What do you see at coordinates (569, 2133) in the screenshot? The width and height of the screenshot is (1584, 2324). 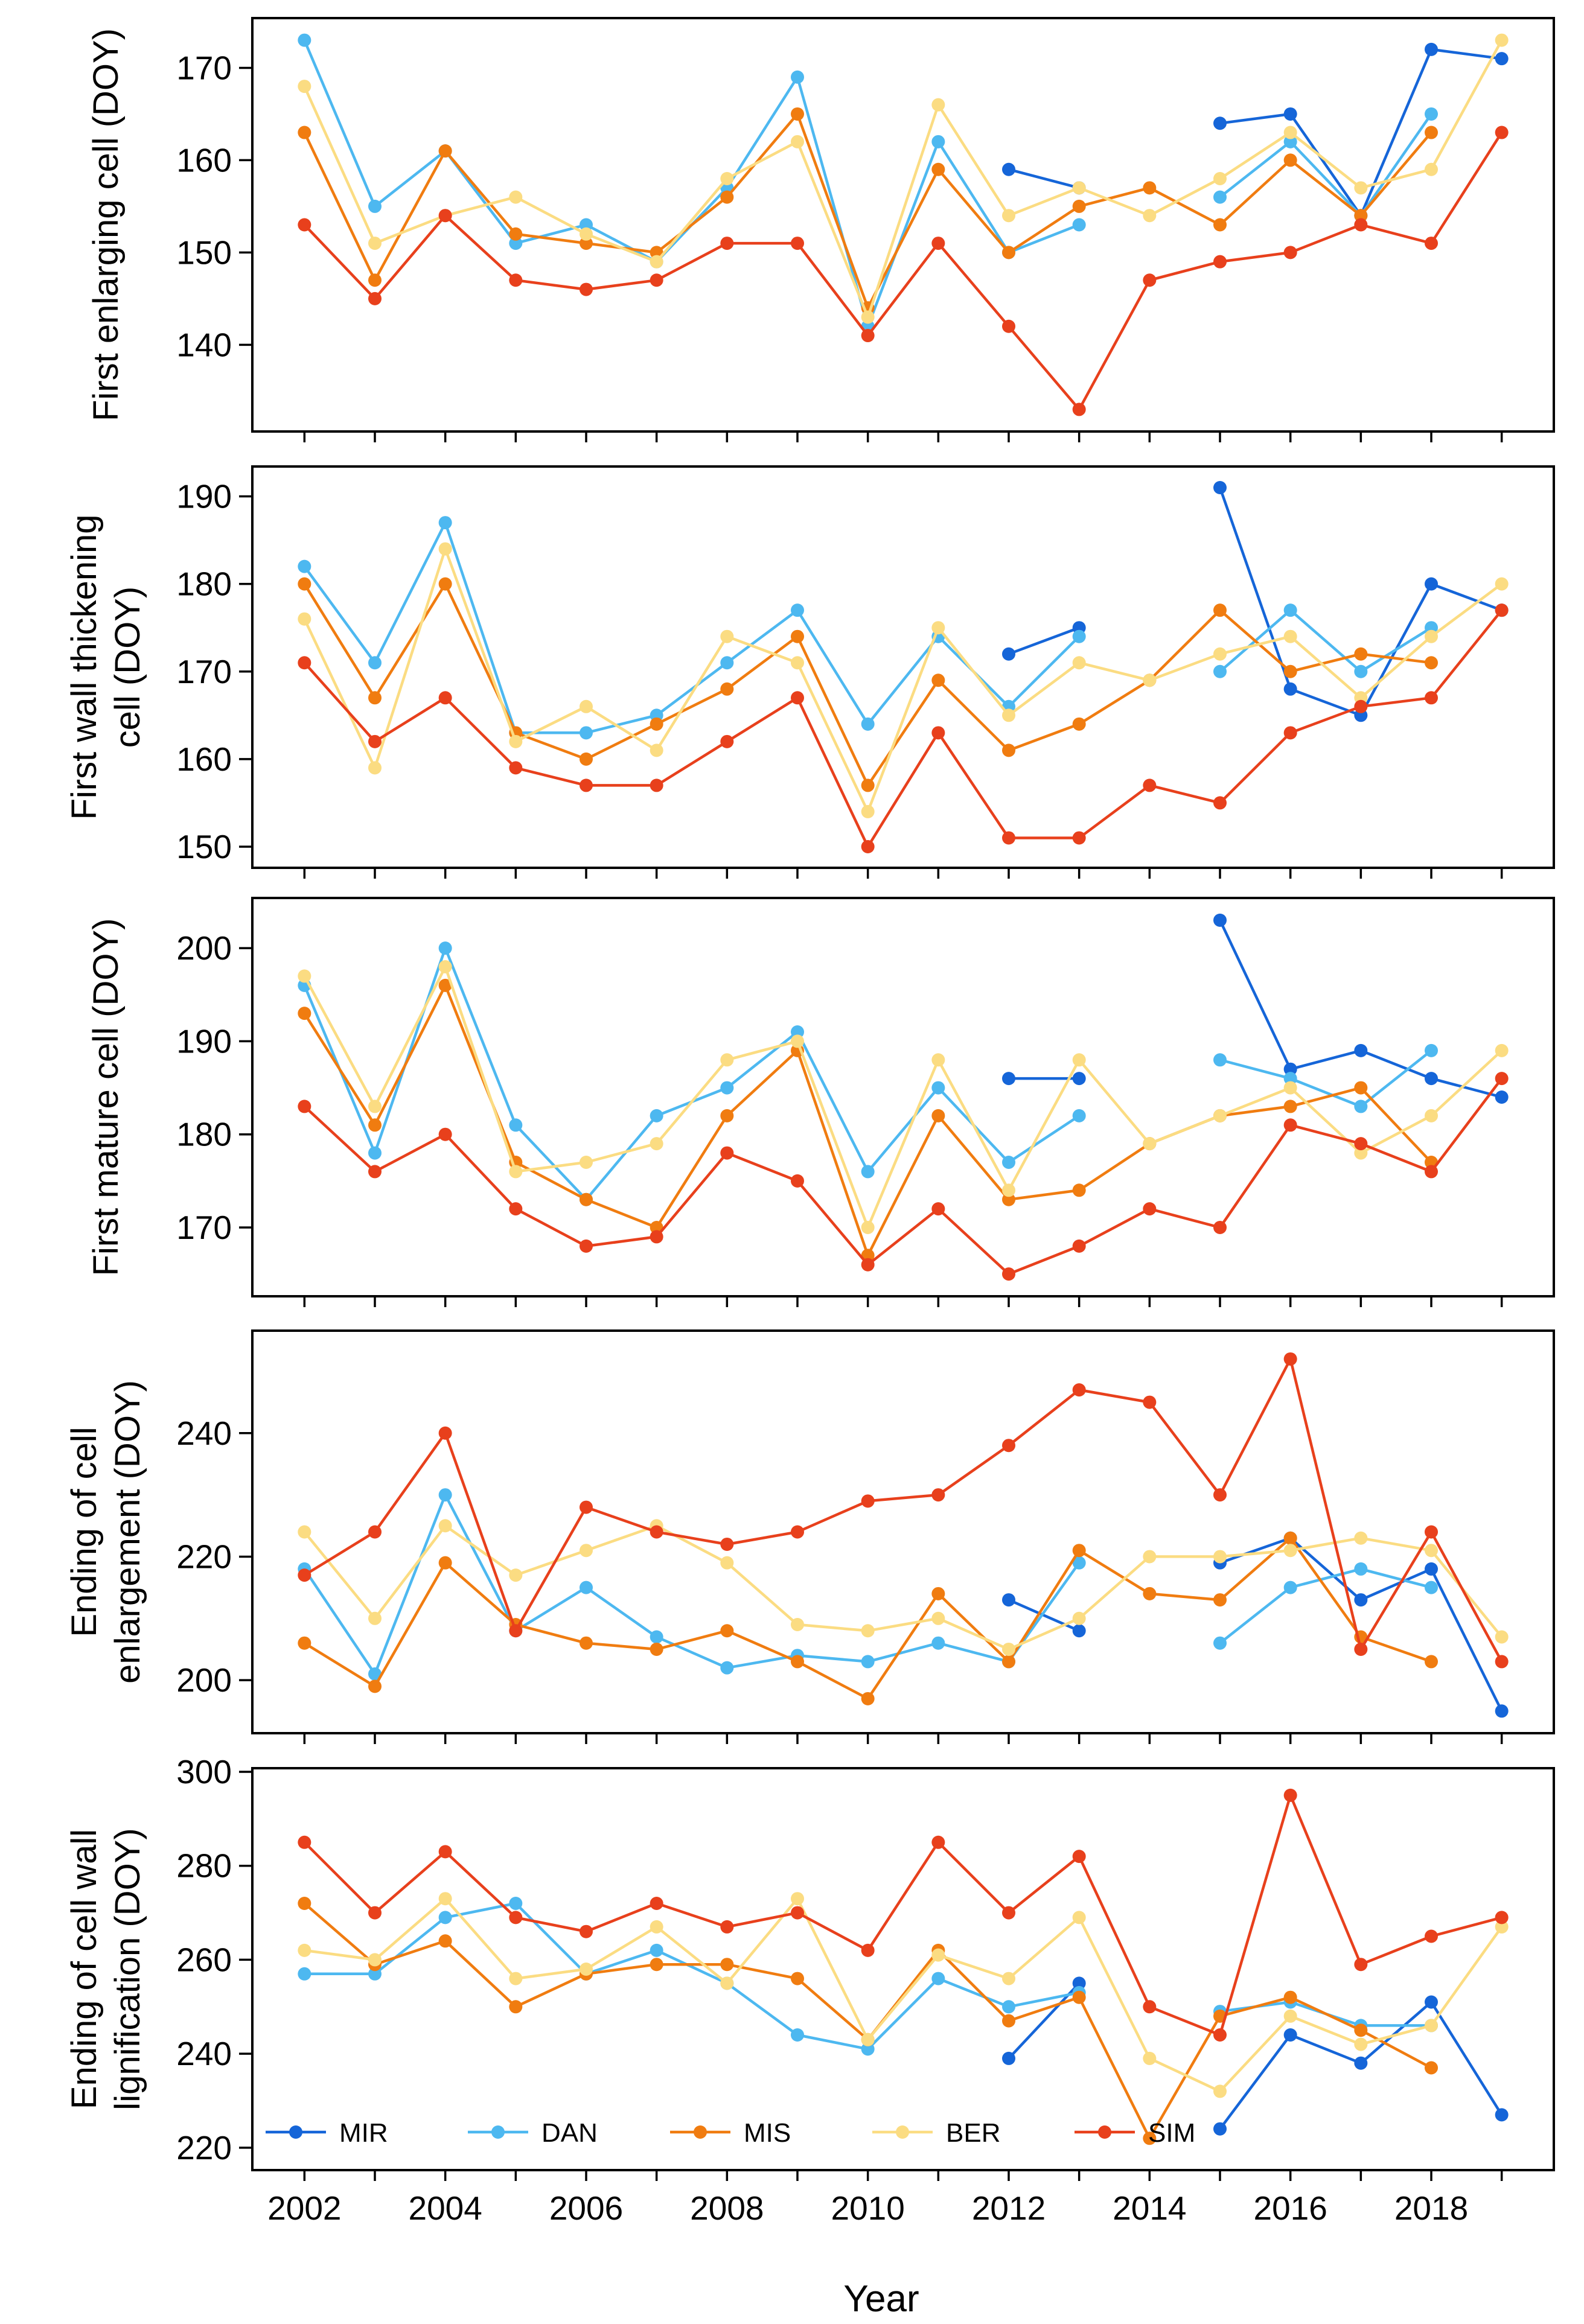 I see `legend-label: DAN` at bounding box center [569, 2133].